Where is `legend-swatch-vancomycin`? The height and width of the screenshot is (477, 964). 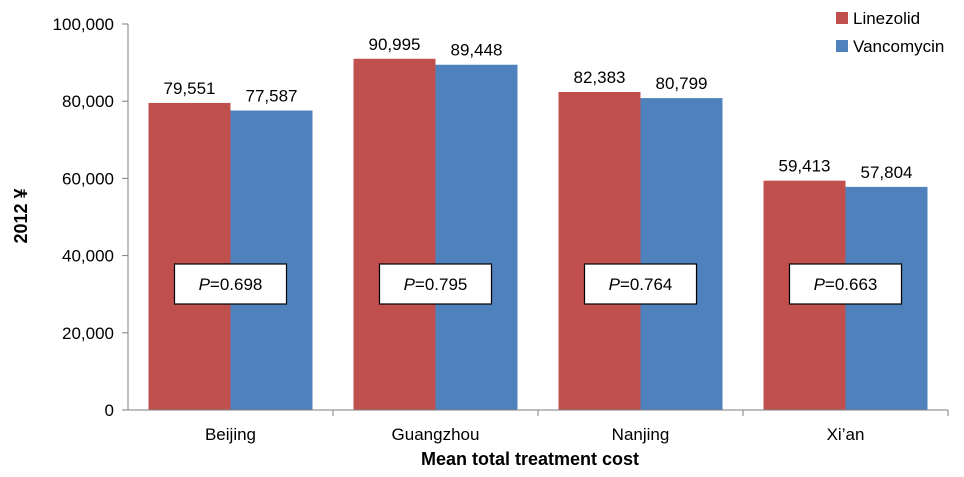
legend-swatch-vancomycin is located at coordinates (842, 46).